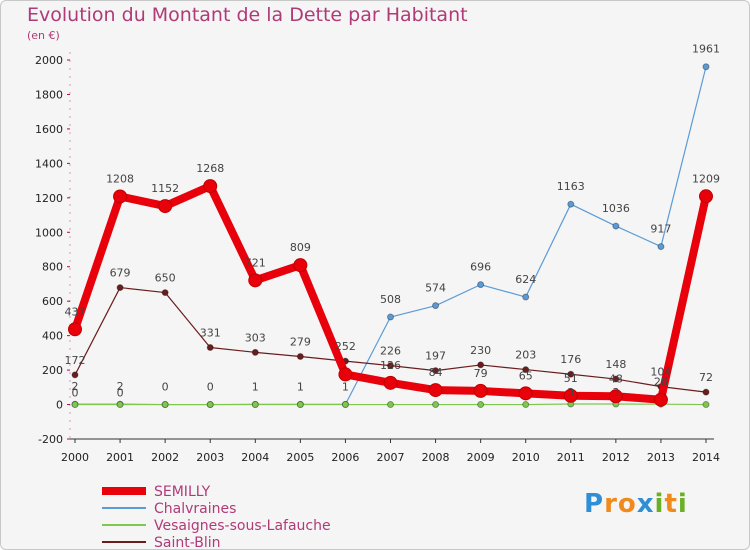 The height and width of the screenshot is (550, 750). I want to click on proxiti-logo: Proxiti, so click(636, 504).